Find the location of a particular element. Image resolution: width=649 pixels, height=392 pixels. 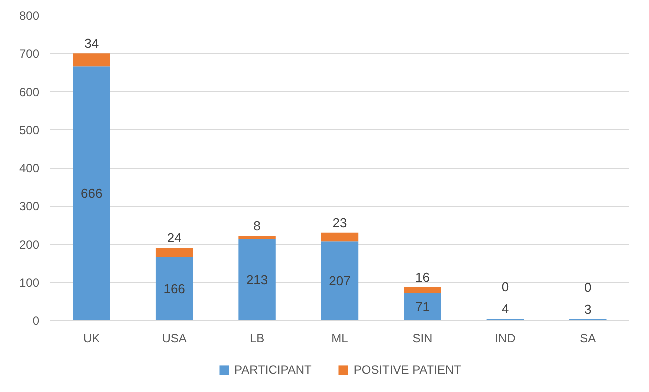

data-label: 23 is located at coordinates (340, 222).